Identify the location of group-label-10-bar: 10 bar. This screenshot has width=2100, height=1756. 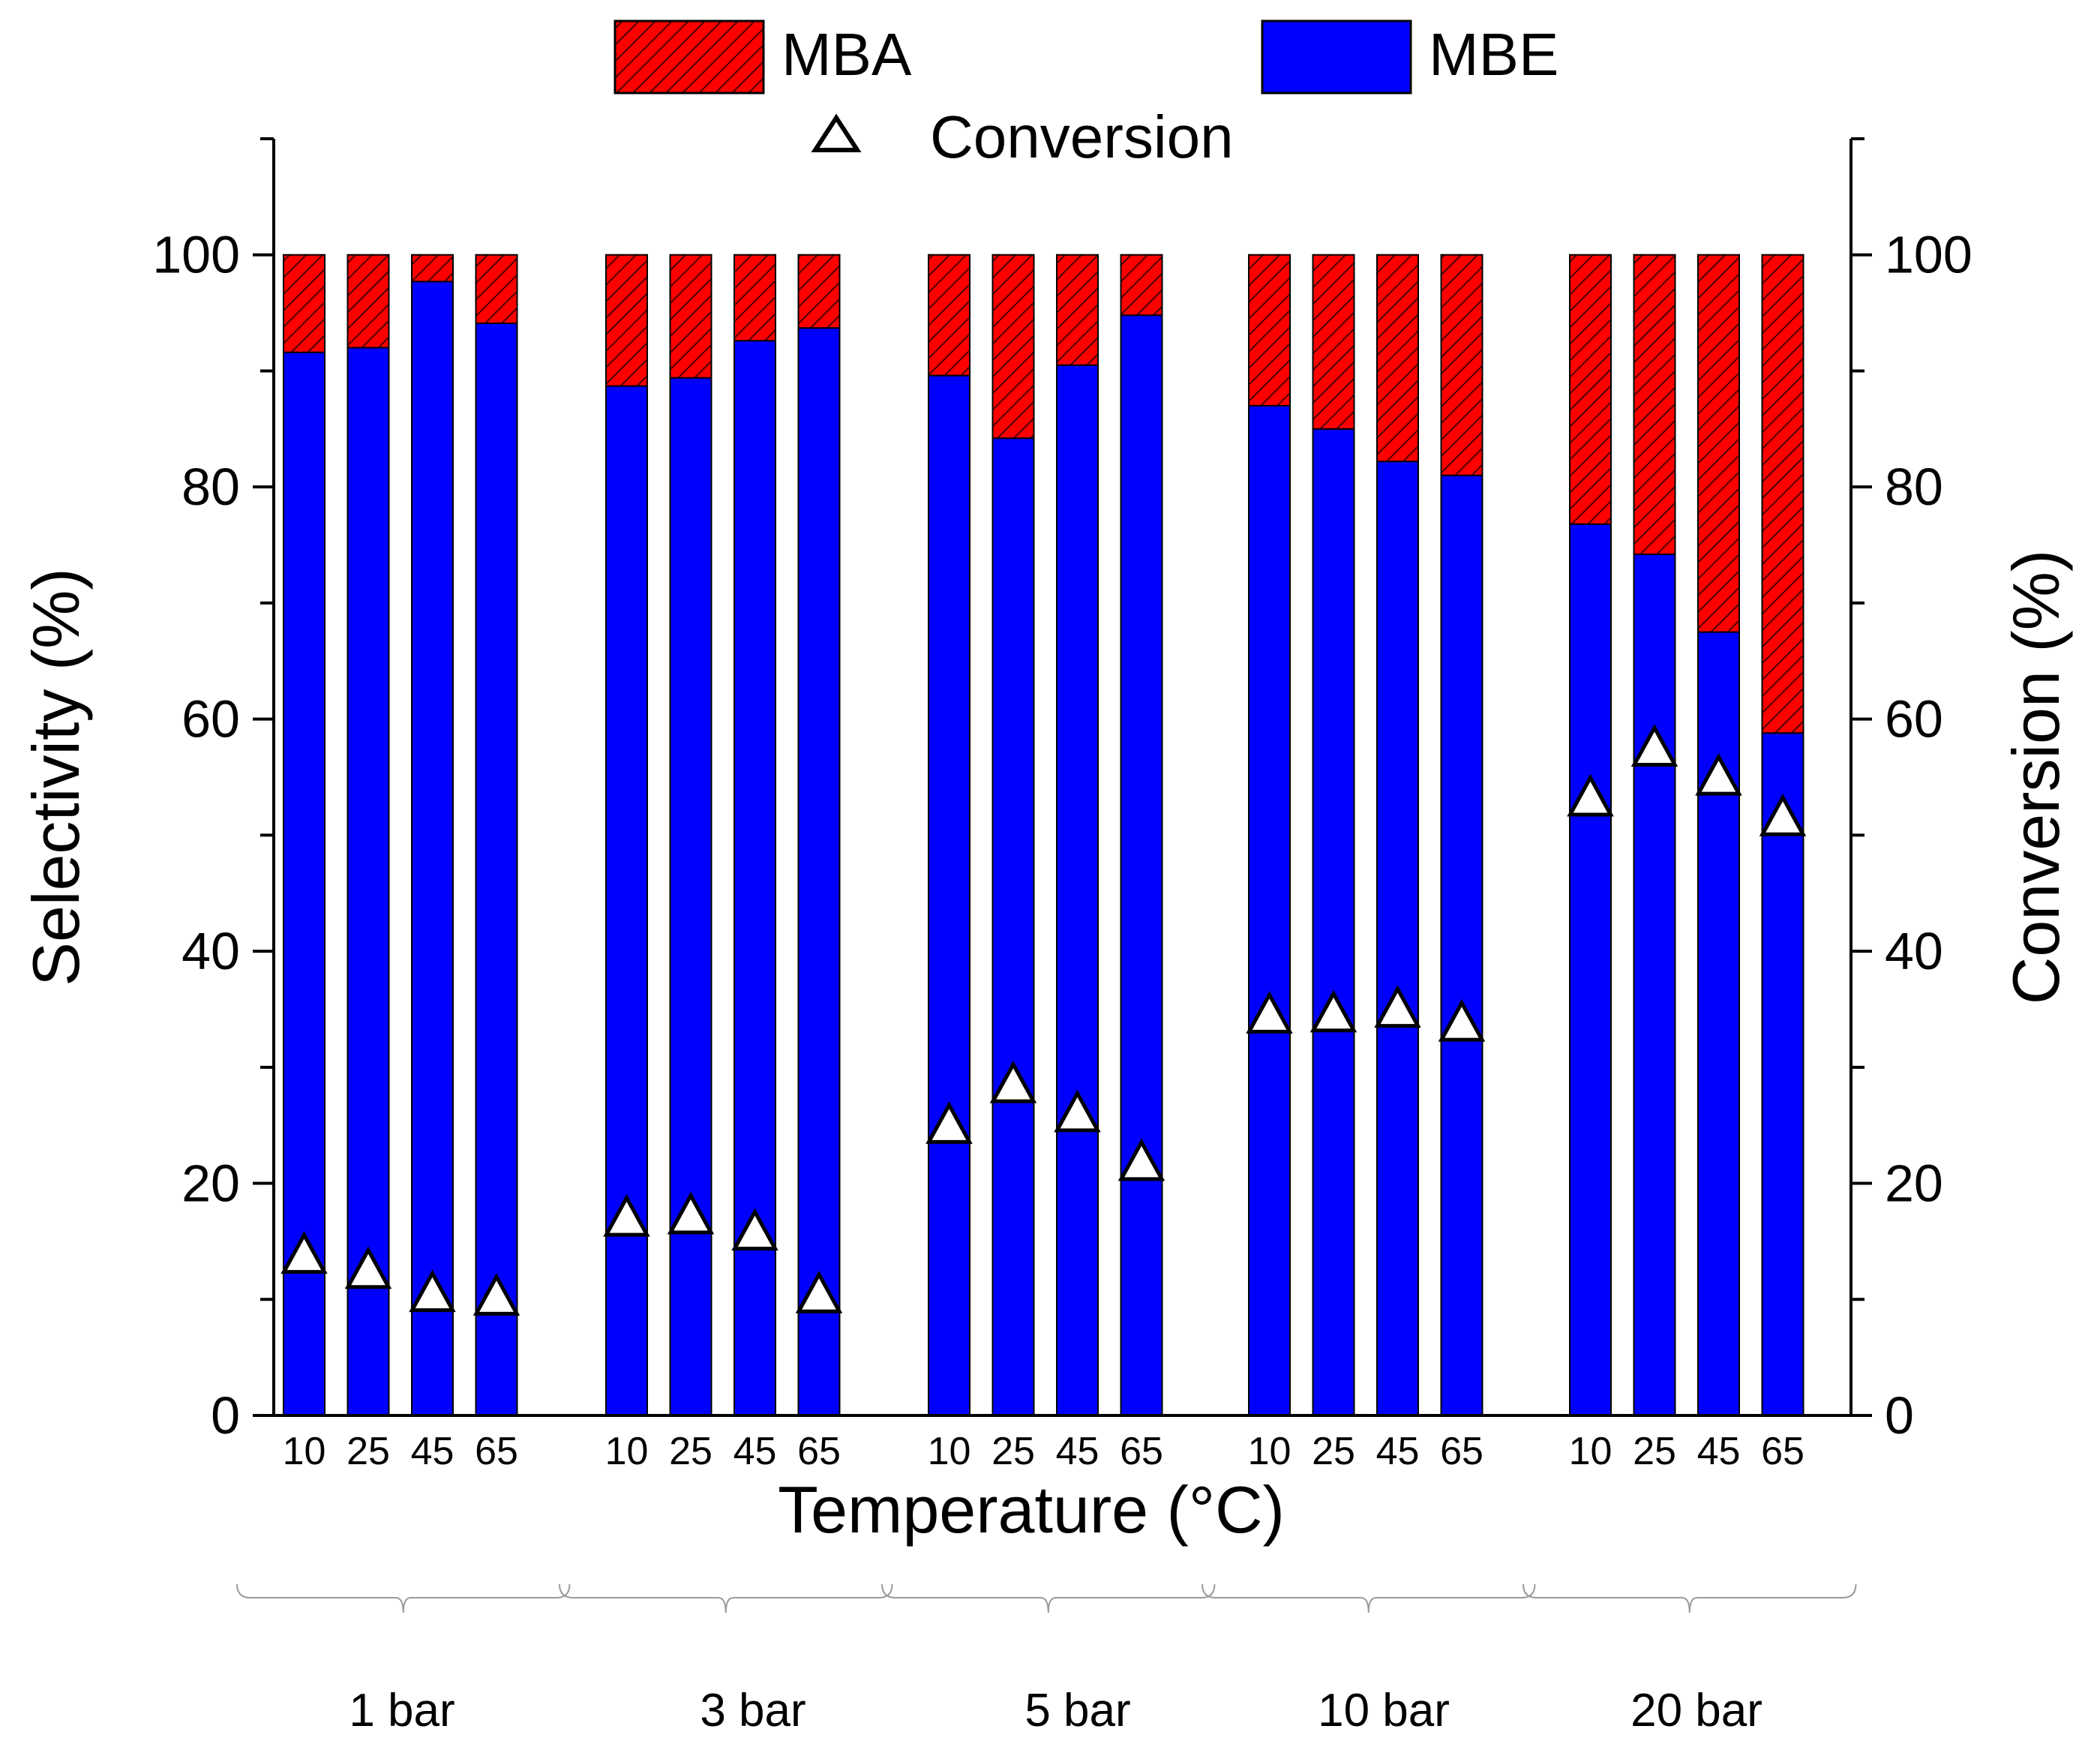
(1384, 1710).